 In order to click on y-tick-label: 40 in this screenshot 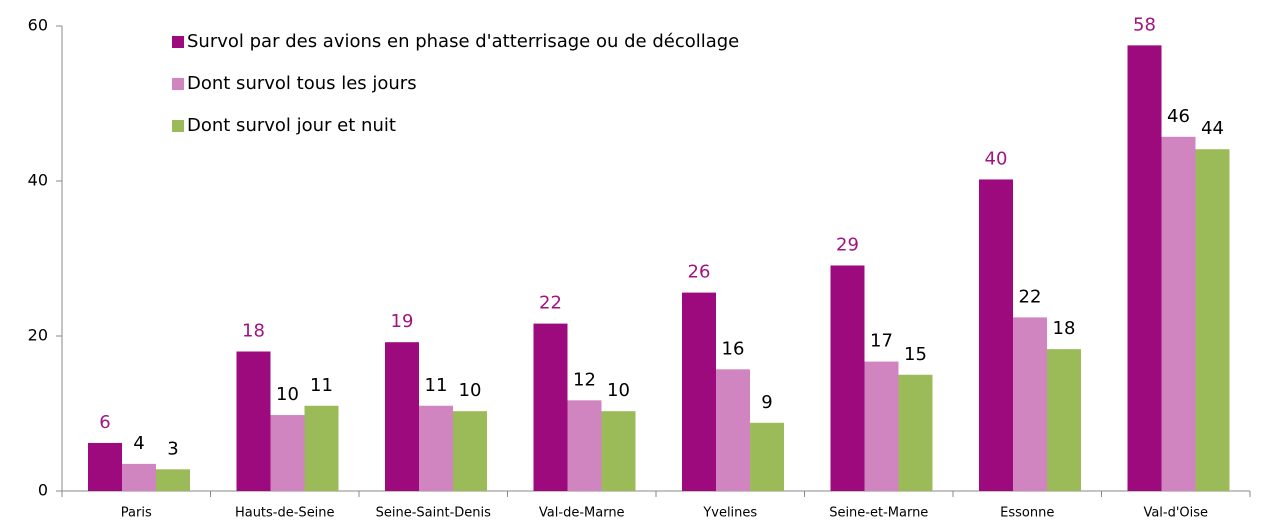, I will do `click(38, 180)`.